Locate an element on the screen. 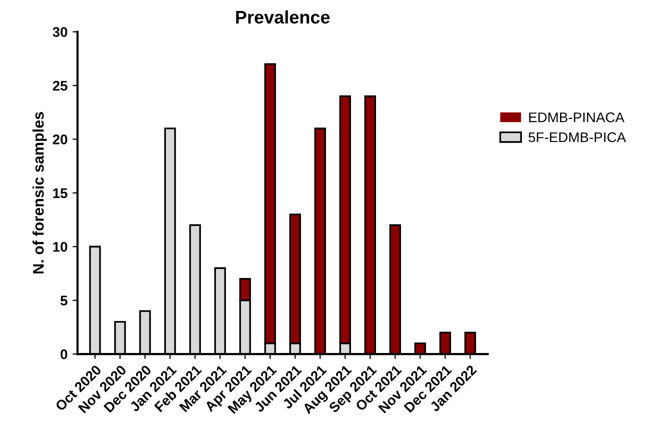 The image size is (646, 424). legend-label: EDMB-PINACA is located at coordinates (576, 117).